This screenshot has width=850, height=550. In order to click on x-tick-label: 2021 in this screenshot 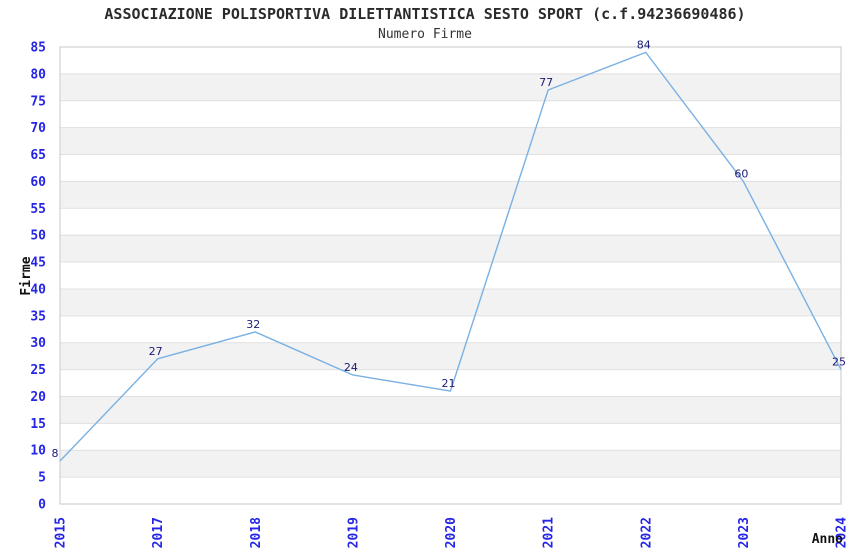, I will do `click(549, 532)`.